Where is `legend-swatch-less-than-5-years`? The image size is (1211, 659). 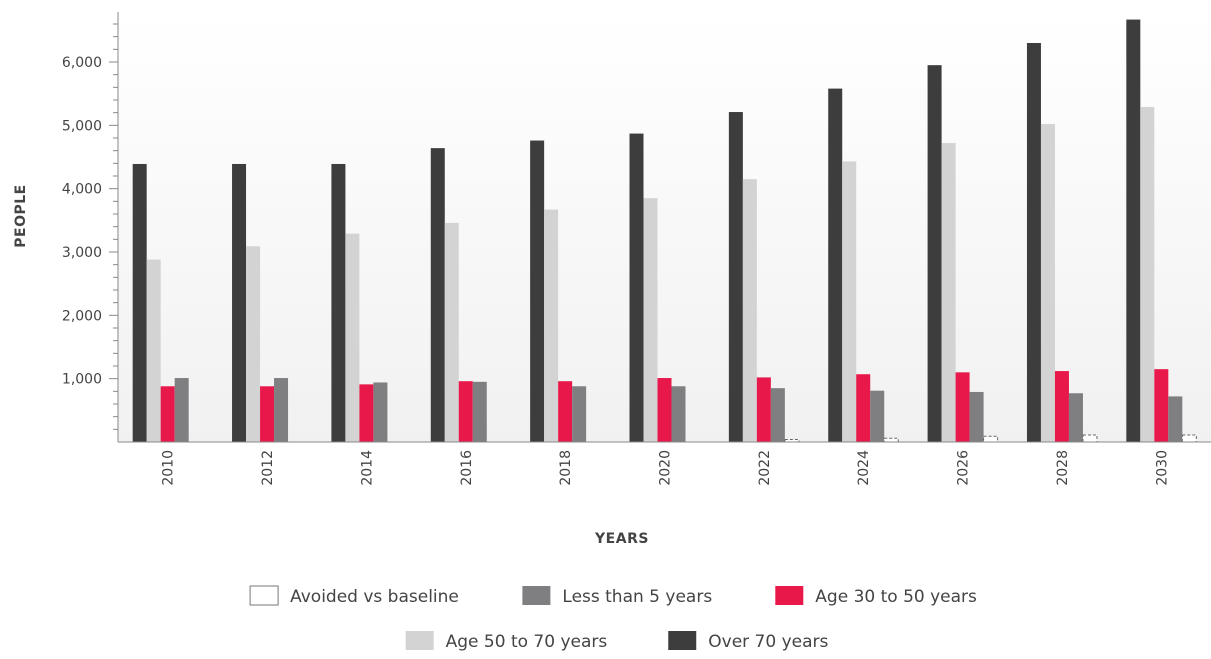 legend-swatch-less-than-5-years is located at coordinates (536, 595).